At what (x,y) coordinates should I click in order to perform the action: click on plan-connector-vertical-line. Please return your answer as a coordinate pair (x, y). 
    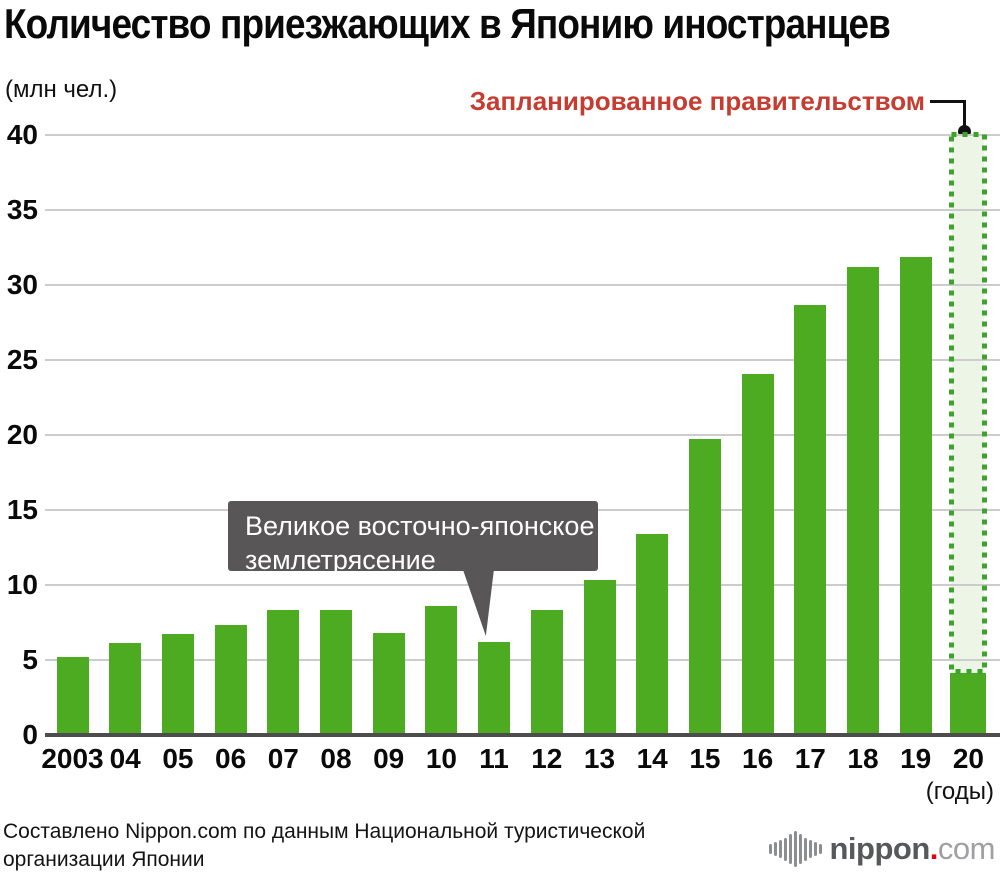
    Looking at the image, I should click on (964, 115).